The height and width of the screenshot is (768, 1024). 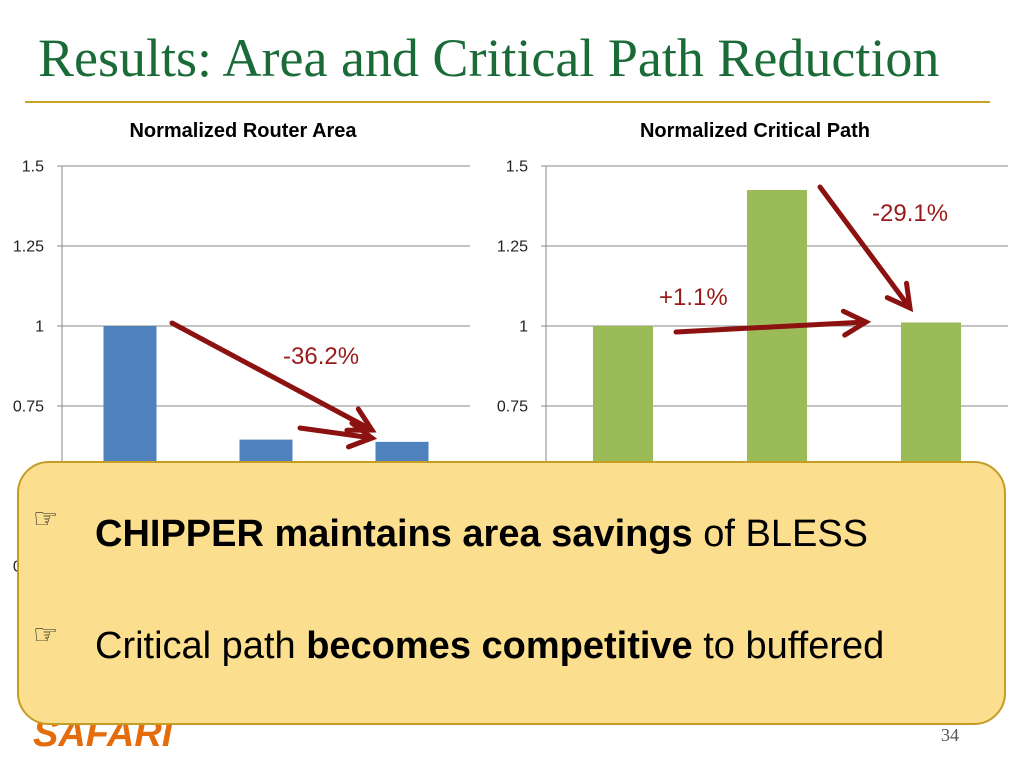 I want to click on bullet-text: of BLESS, so click(x=780, y=534).